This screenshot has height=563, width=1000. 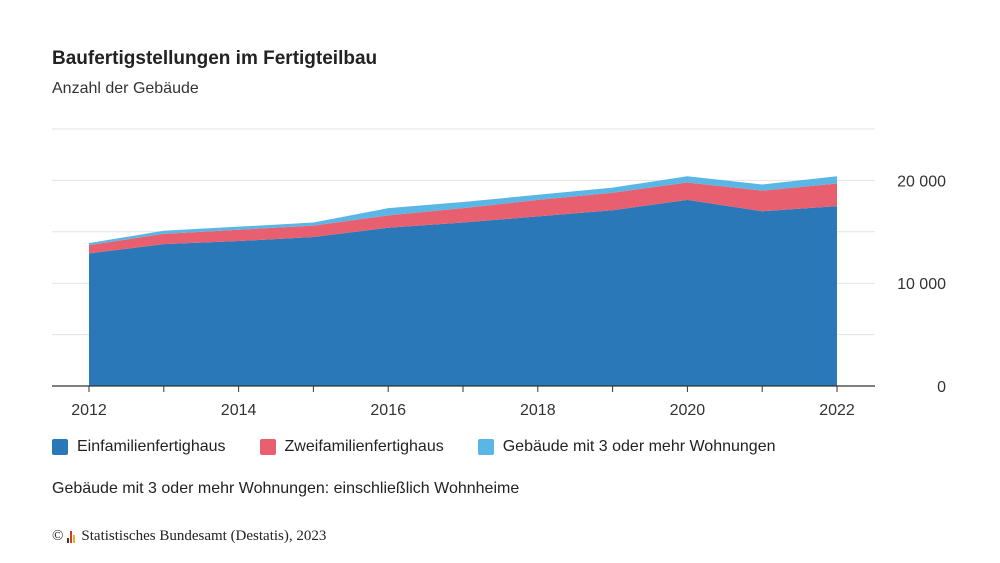 I want to click on x-tick-label-2020: 2020, so click(x=688, y=410).